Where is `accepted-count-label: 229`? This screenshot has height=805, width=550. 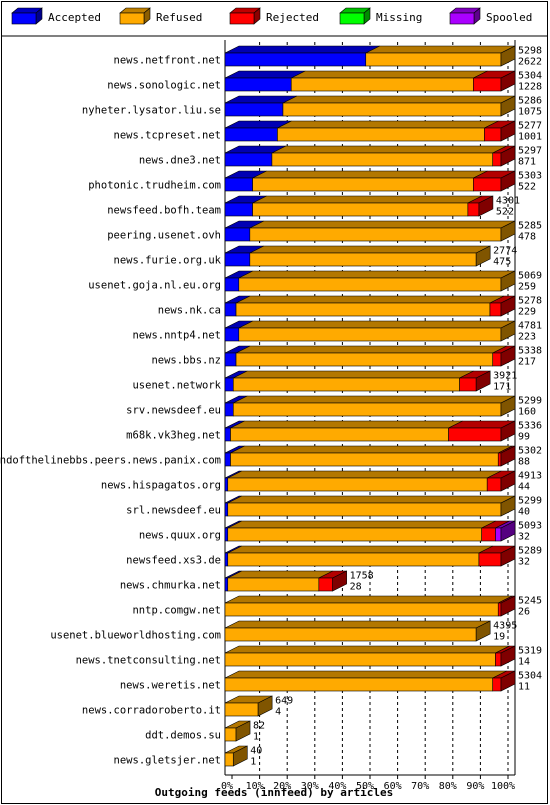 accepted-count-label: 229 is located at coordinates (527, 312).